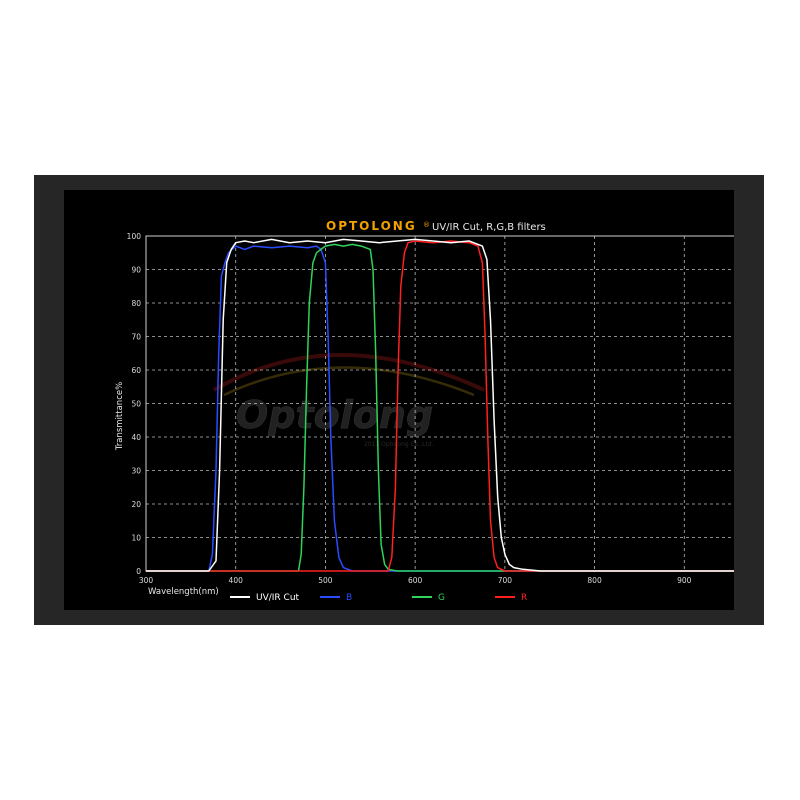  I want to click on title-brand: OPTOLONG, so click(371, 226).